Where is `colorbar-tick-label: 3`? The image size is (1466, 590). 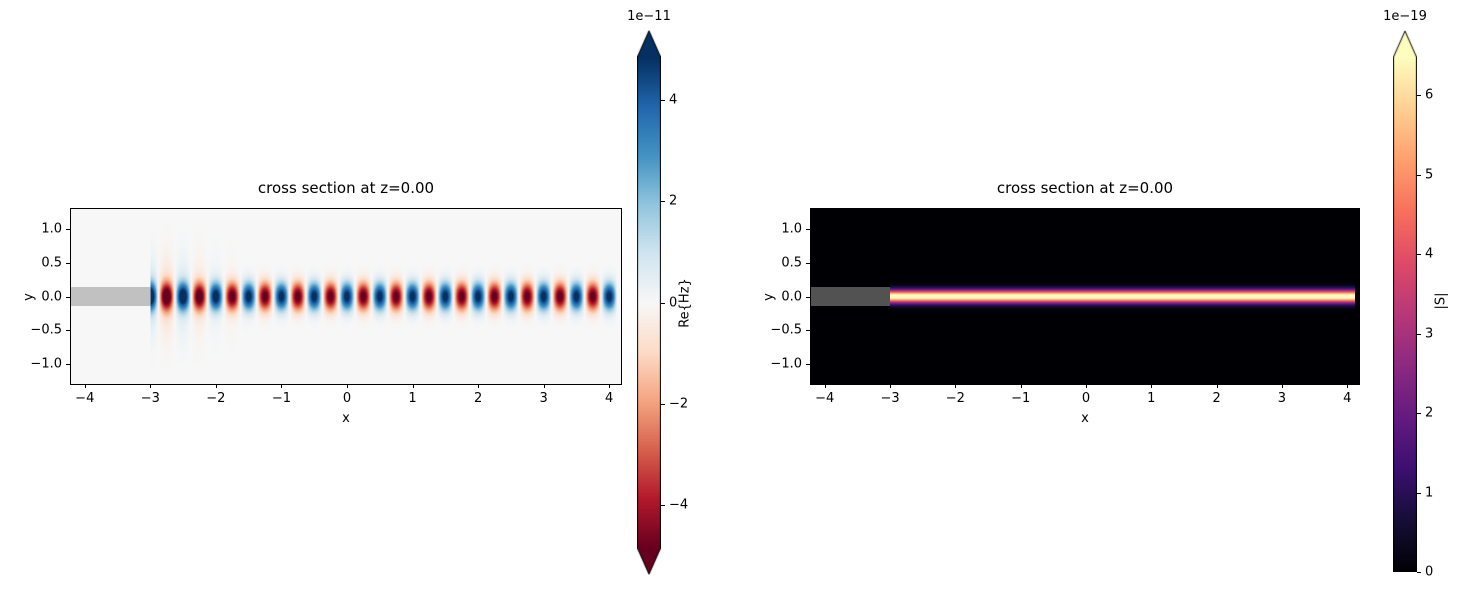 colorbar-tick-label: 3 is located at coordinates (1429, 334).